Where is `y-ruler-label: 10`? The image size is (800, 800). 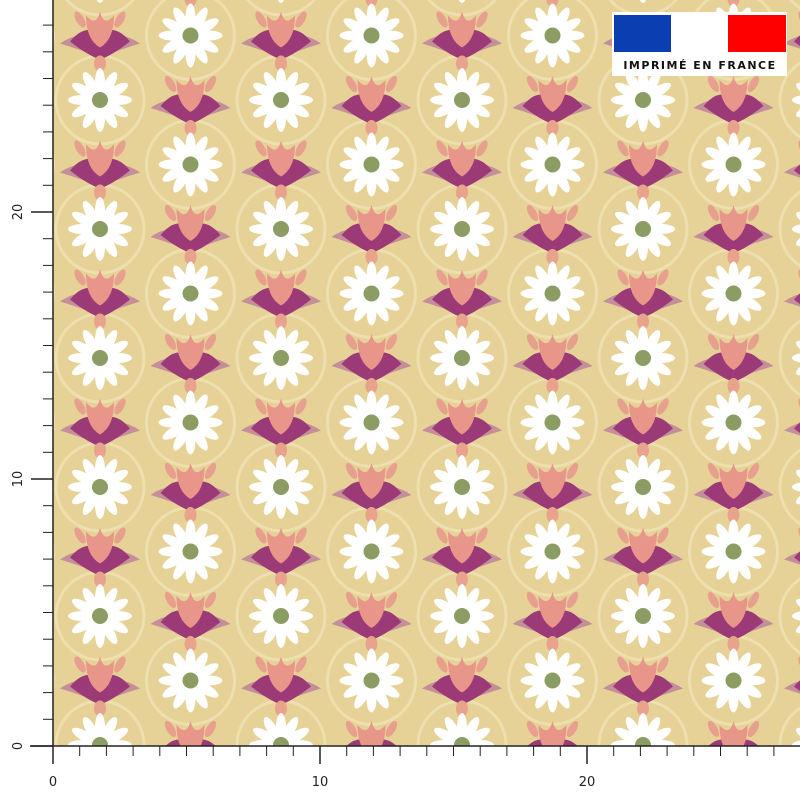
y-ruler-label: 10 is located at coordinates (18, 479).